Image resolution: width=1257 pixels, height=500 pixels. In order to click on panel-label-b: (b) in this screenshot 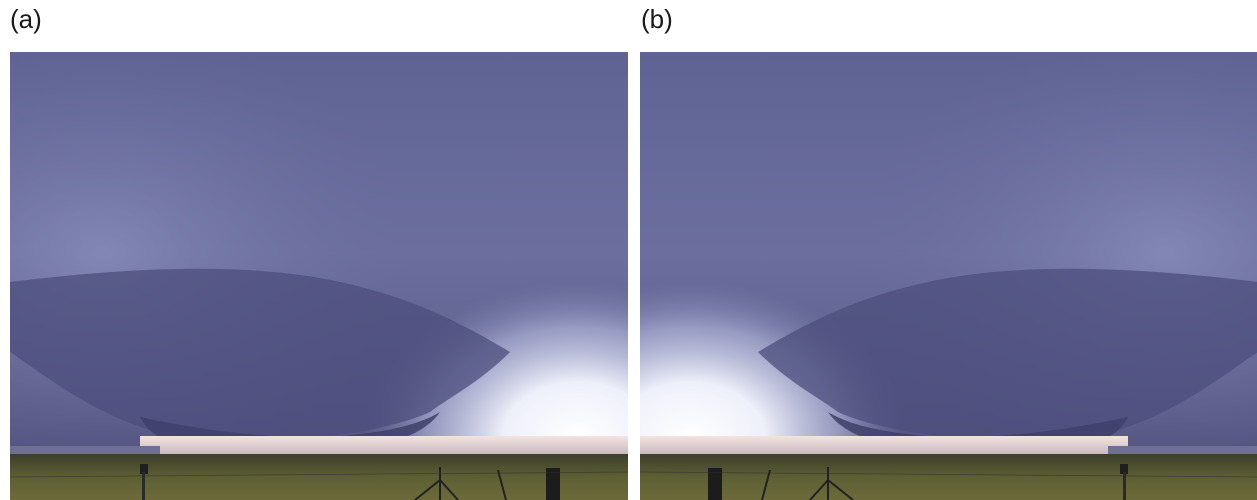, I will do `click(657, 19)`.